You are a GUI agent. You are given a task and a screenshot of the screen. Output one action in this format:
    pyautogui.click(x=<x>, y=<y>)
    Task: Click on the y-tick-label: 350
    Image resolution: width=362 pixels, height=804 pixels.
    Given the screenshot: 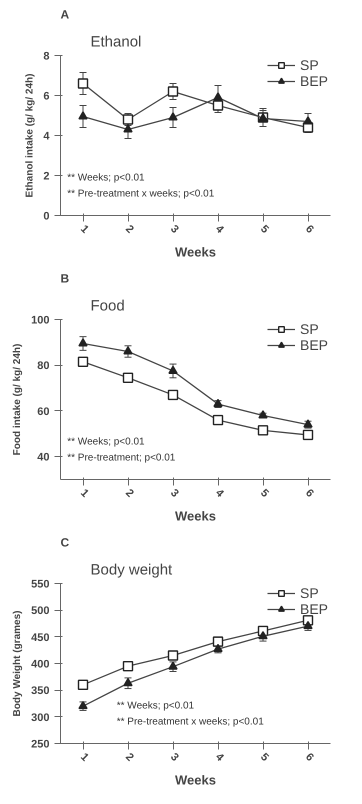 What is the action you would take?
    pyautogui.click(x=40, y=691)
    